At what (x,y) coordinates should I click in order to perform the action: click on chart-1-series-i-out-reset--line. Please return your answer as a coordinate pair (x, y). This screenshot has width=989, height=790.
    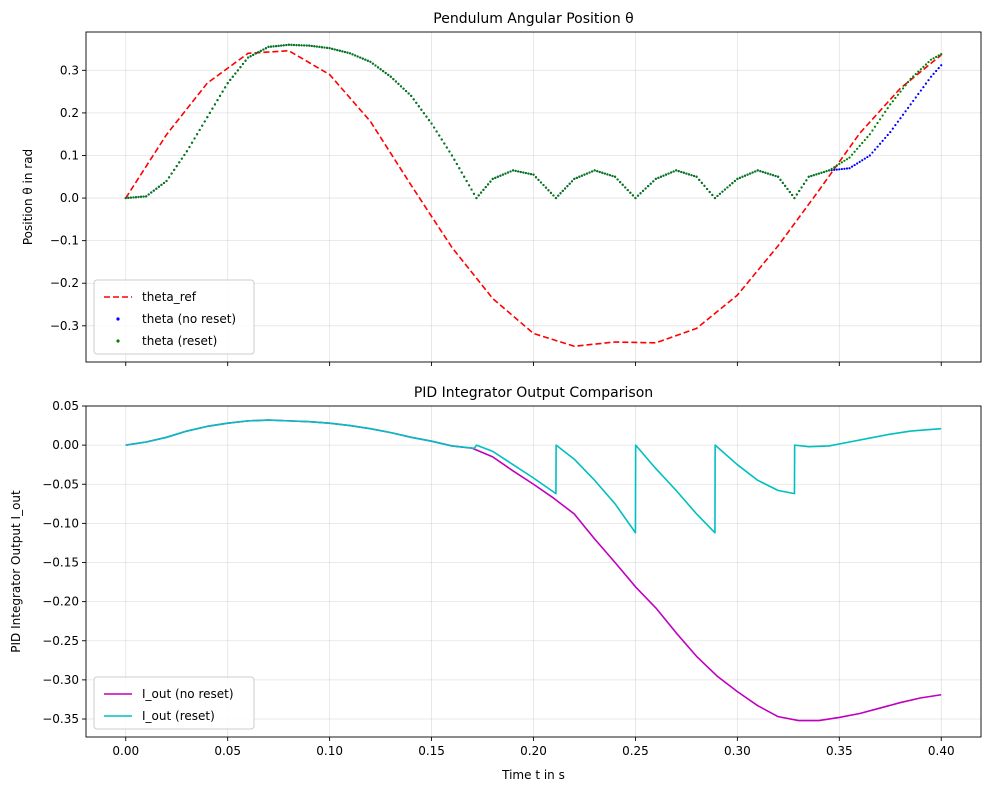
    Looking at the image, I should click on (533, 476).